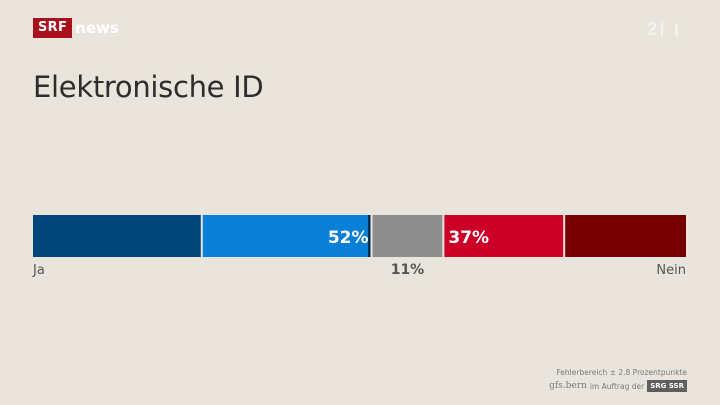  What do you see at coordinates (662, 29) in the screenshot?
I see `channel-watermark-icon: 2` at bounding box center [662, 29].